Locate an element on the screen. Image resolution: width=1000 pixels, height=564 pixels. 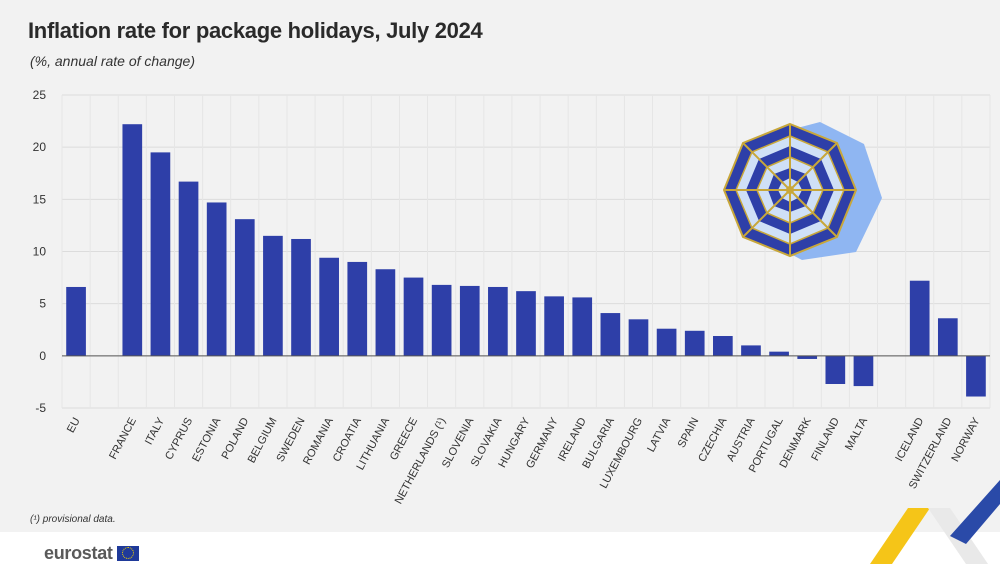
x-tick-label: ESTONIA is located at coordinates (206, 439).